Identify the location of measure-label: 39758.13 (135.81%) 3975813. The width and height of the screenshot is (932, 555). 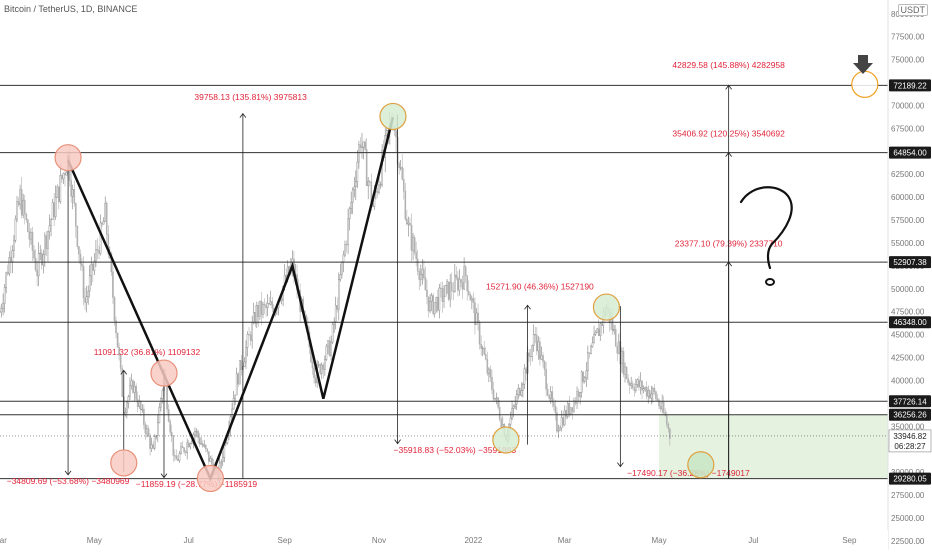
(250, 97).